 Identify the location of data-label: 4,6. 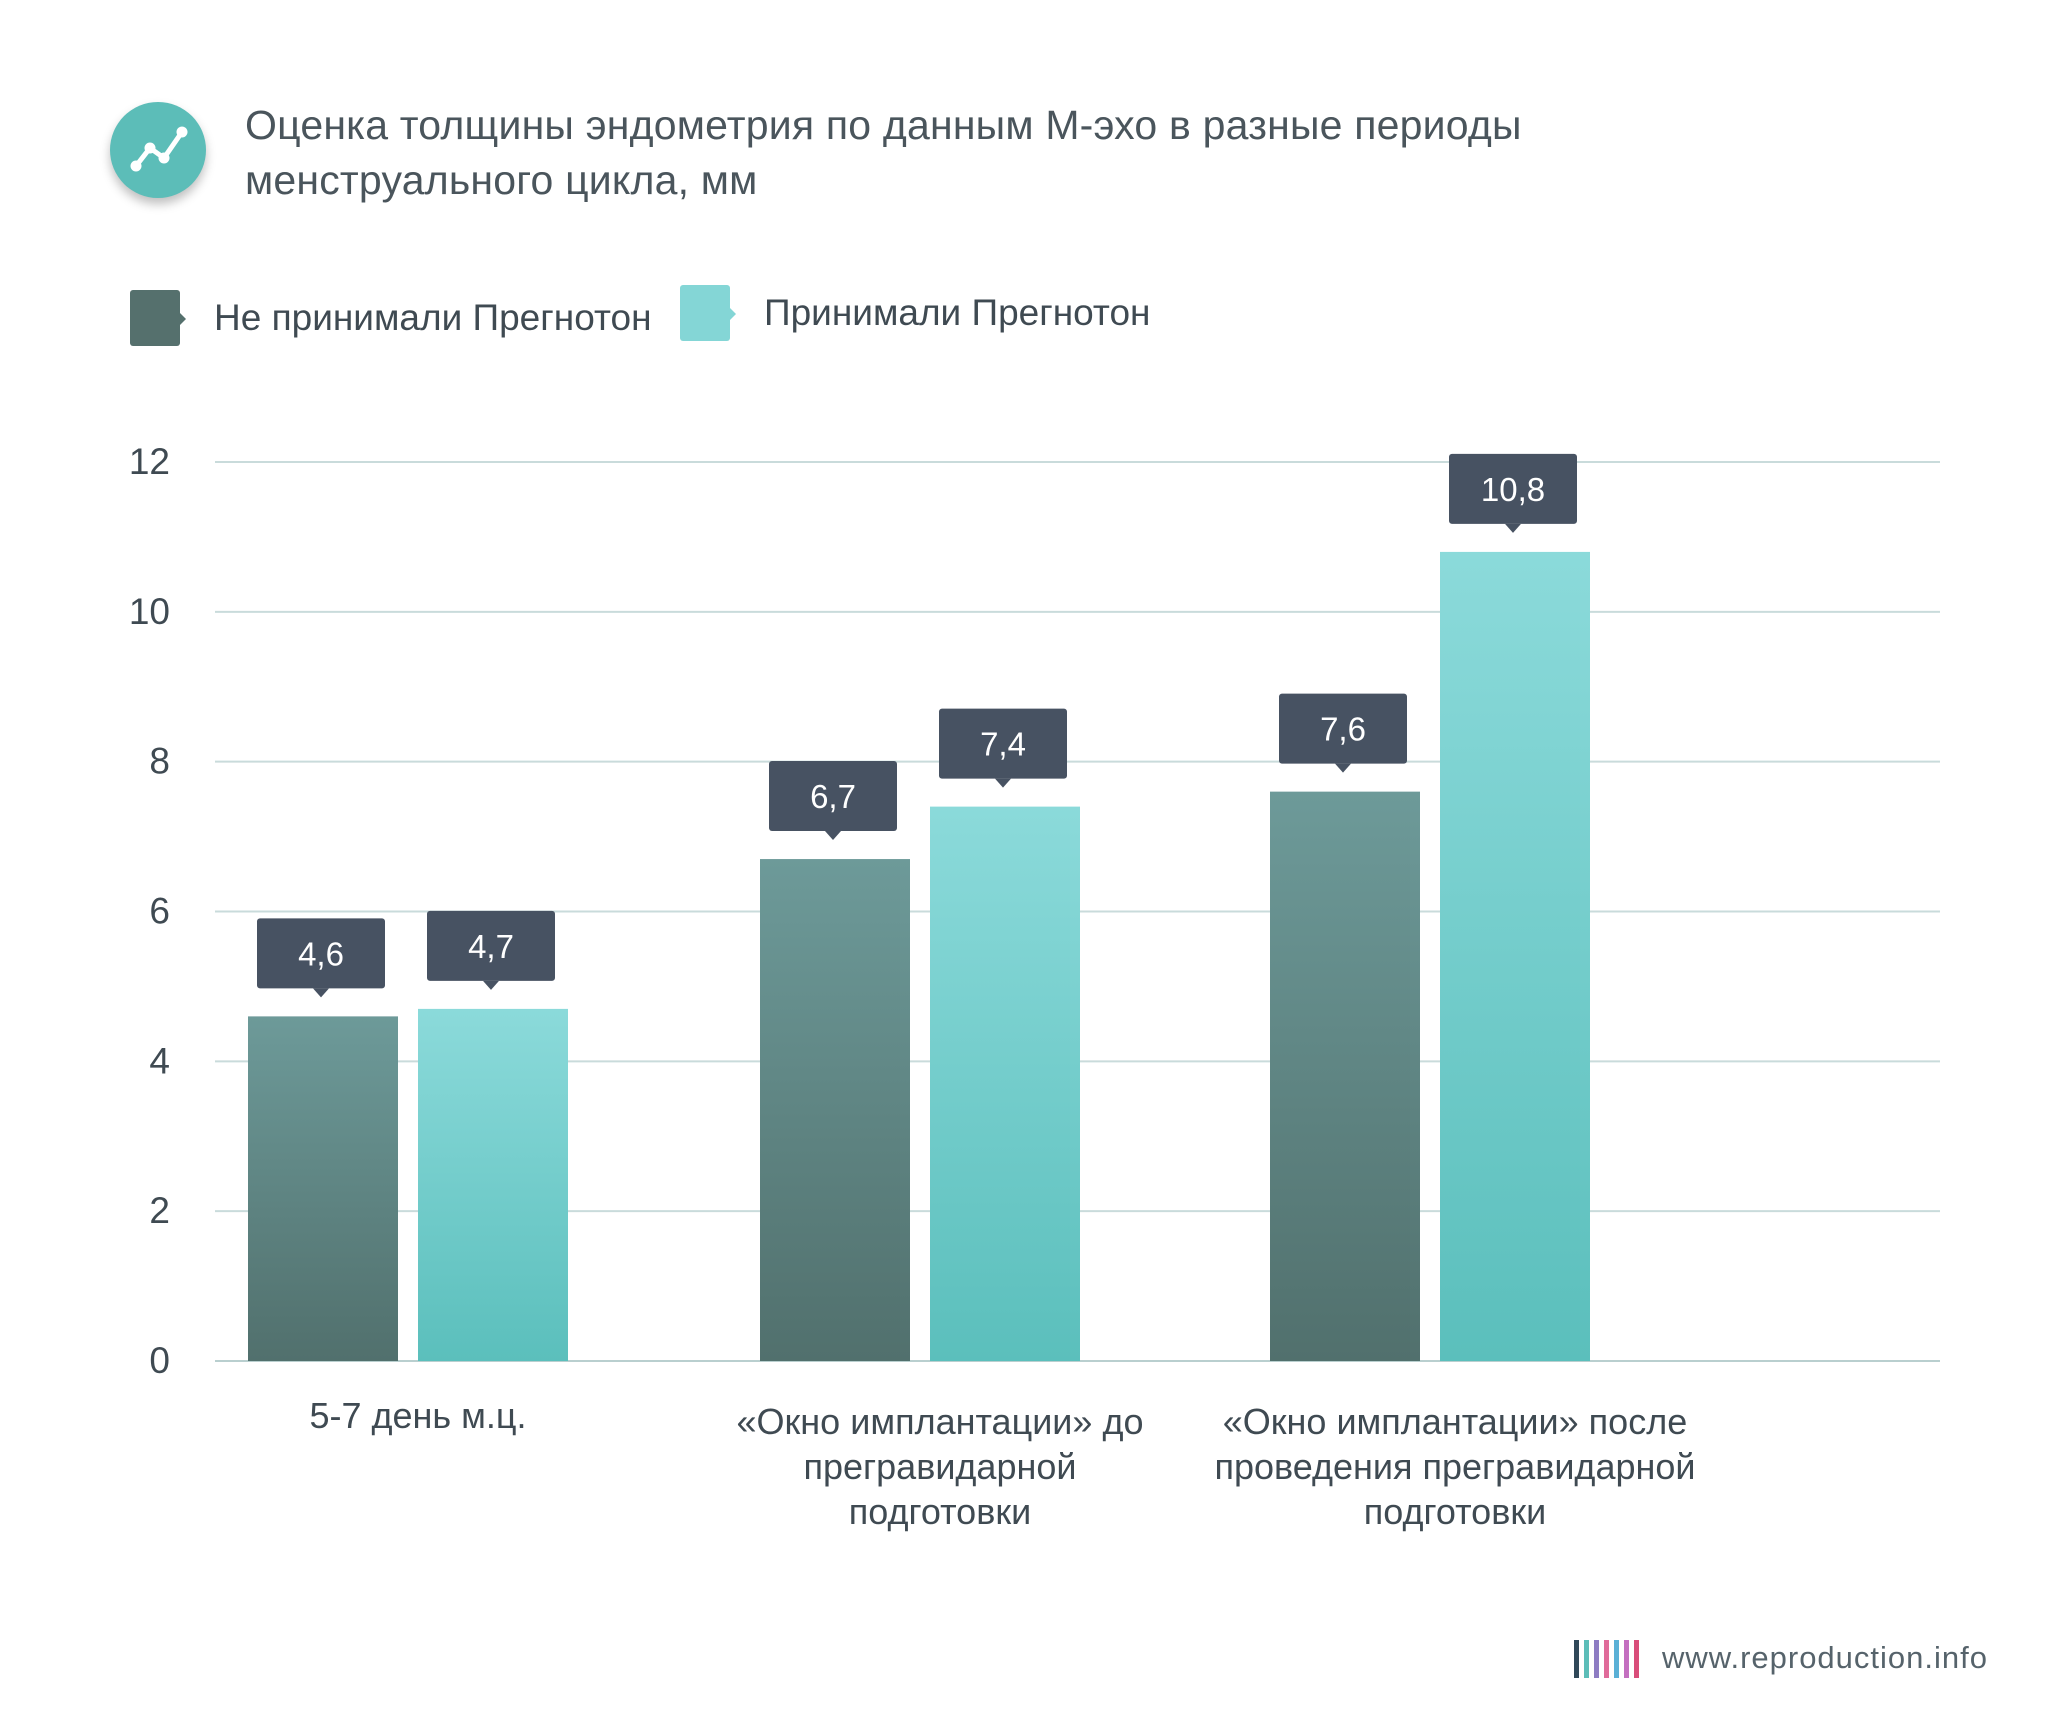
(321, 953).